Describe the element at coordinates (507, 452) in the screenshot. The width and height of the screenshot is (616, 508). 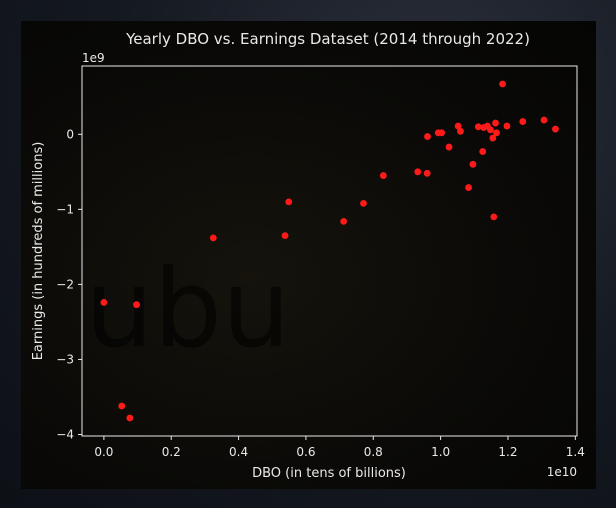
I see `x-tick-label: 1.2` at that location.